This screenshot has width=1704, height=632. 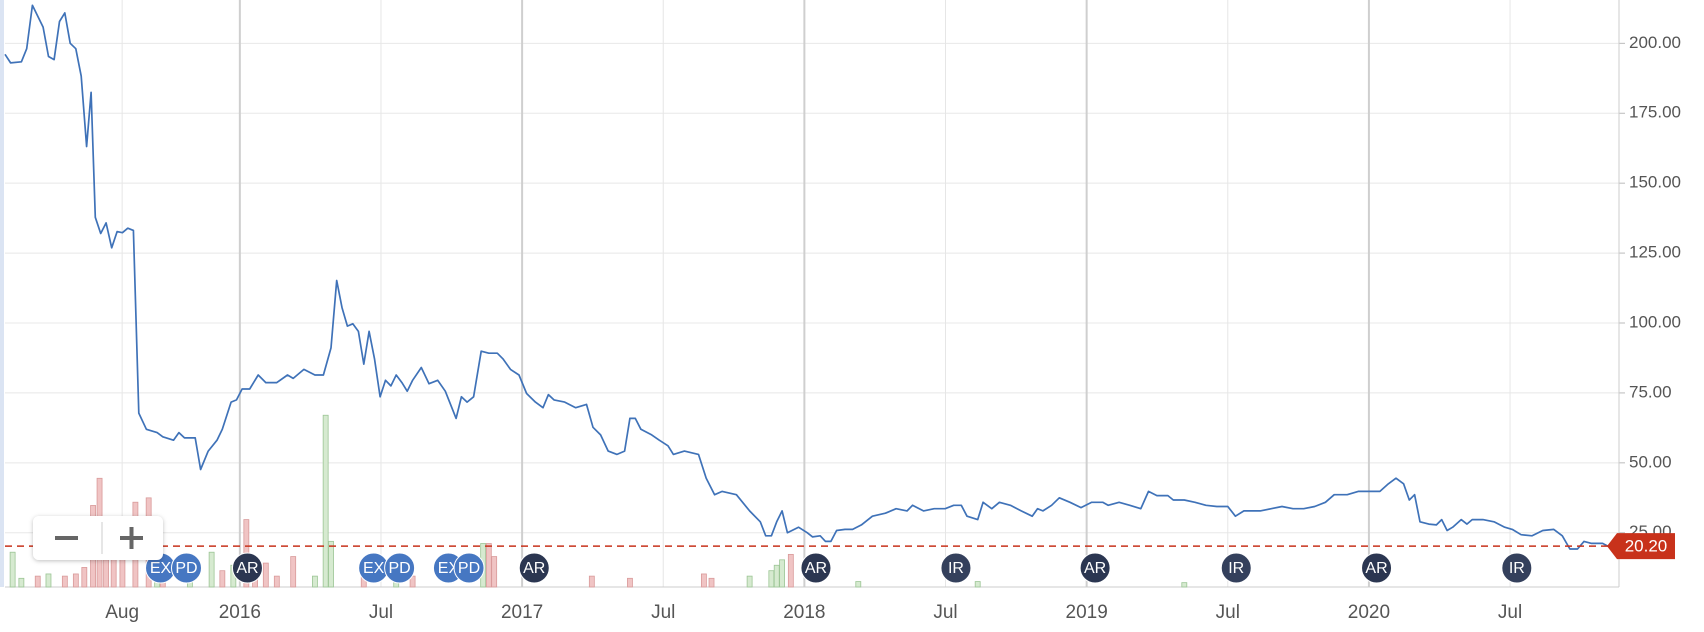 I want to click on last-price-tag, so click(x=1641, y=546).